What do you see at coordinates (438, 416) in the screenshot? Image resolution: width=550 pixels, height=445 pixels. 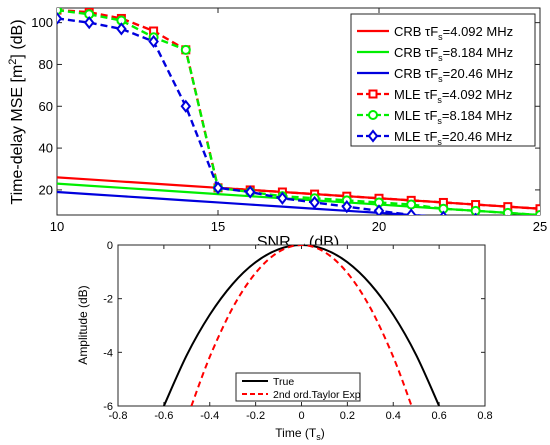 I see `bottom-x-tick-label: 0.6` at bounding box center [438, 416].